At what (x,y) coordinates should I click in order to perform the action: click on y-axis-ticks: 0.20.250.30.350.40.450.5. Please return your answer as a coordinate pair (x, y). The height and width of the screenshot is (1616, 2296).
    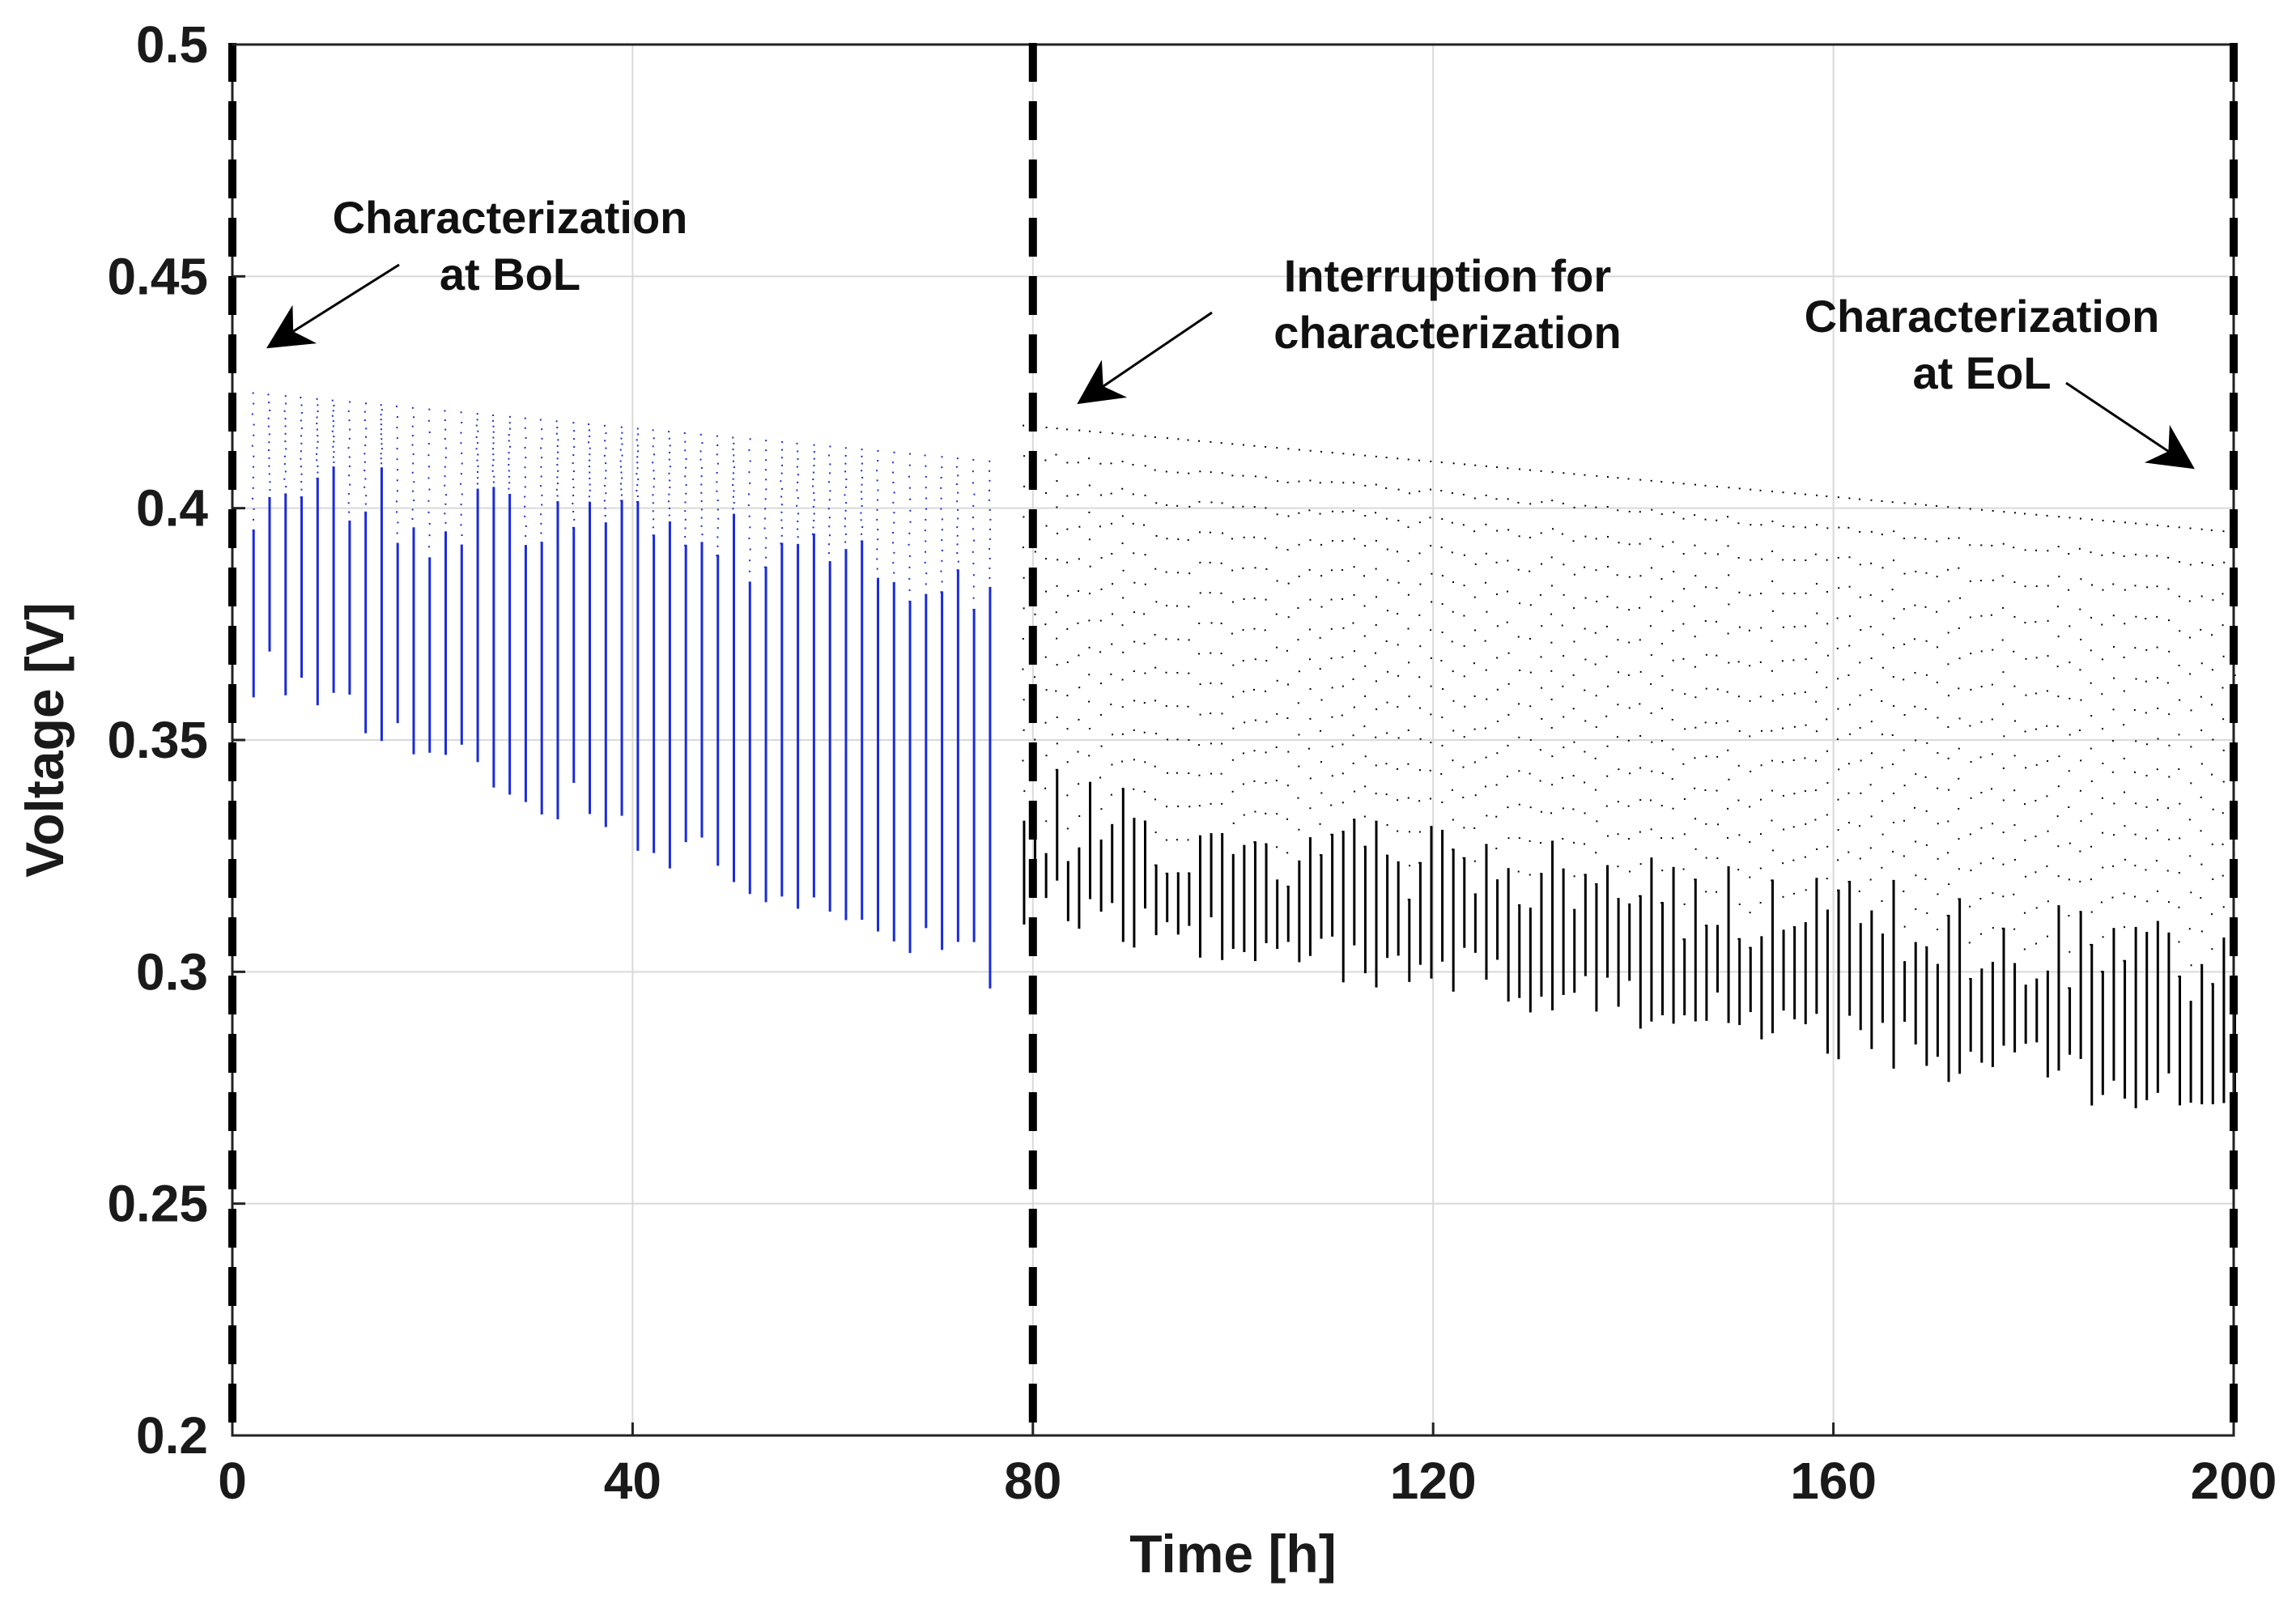
    Looking at the image, I should click on (176, 740).